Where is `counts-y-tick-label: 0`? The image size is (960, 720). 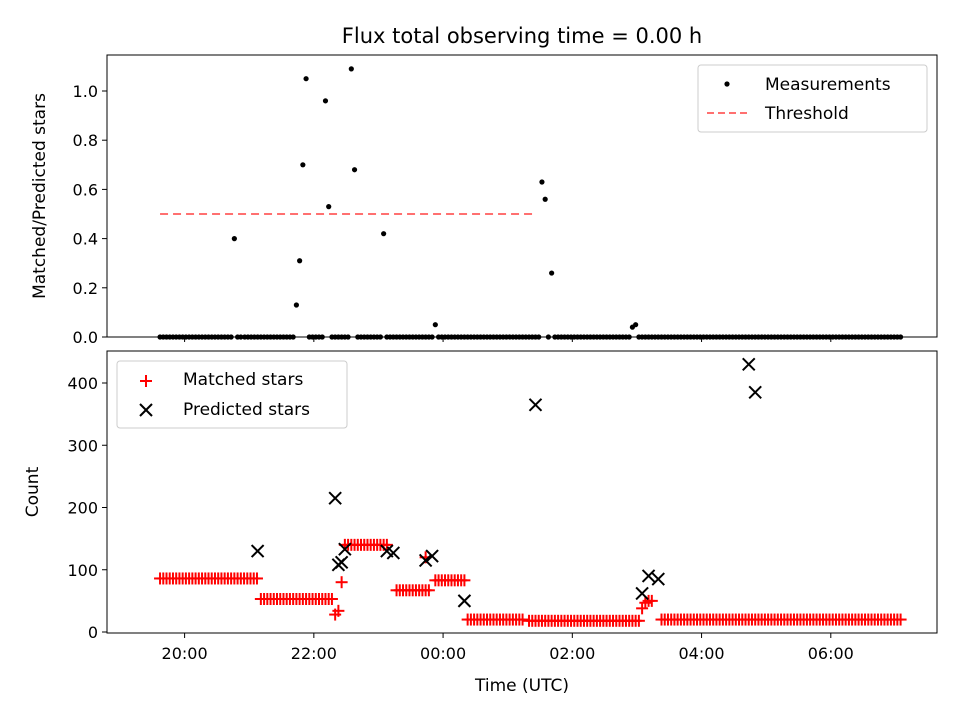
counts-y-tick-label: 0 is located at coordinates (93, 632).